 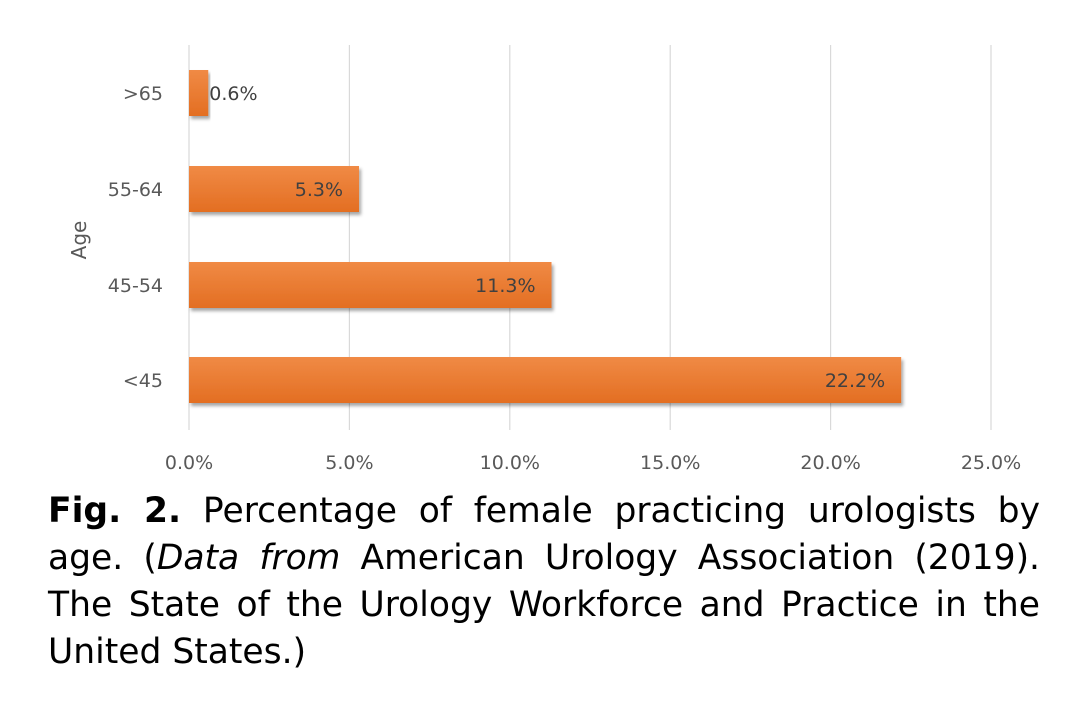 I want to click on data-label: 22.2%, so click(x=855, y=381).